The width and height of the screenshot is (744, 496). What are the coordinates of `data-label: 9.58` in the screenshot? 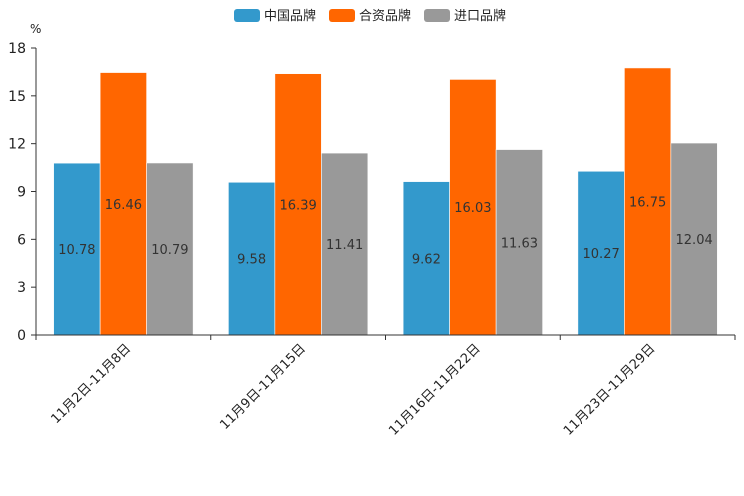 It's located at (251, 260).